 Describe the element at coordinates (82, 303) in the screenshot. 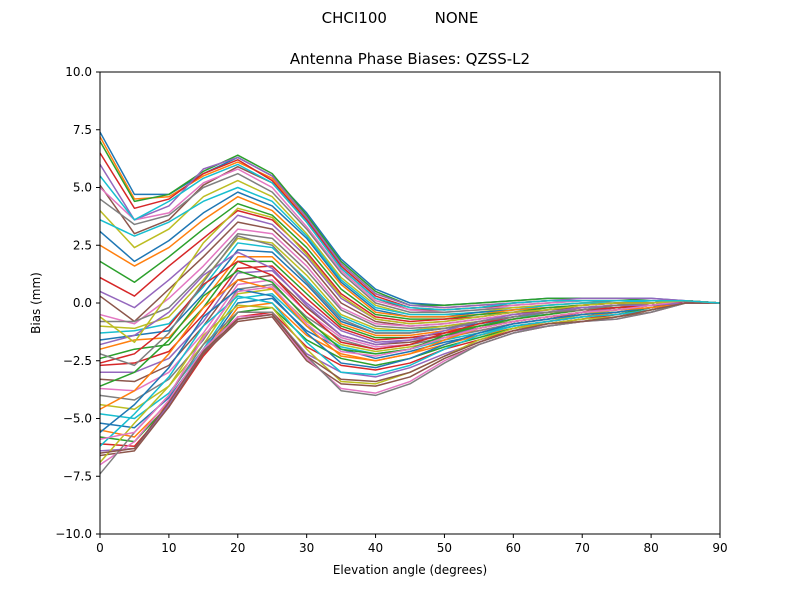

I see `y-tick-label: 0.0` at that location.